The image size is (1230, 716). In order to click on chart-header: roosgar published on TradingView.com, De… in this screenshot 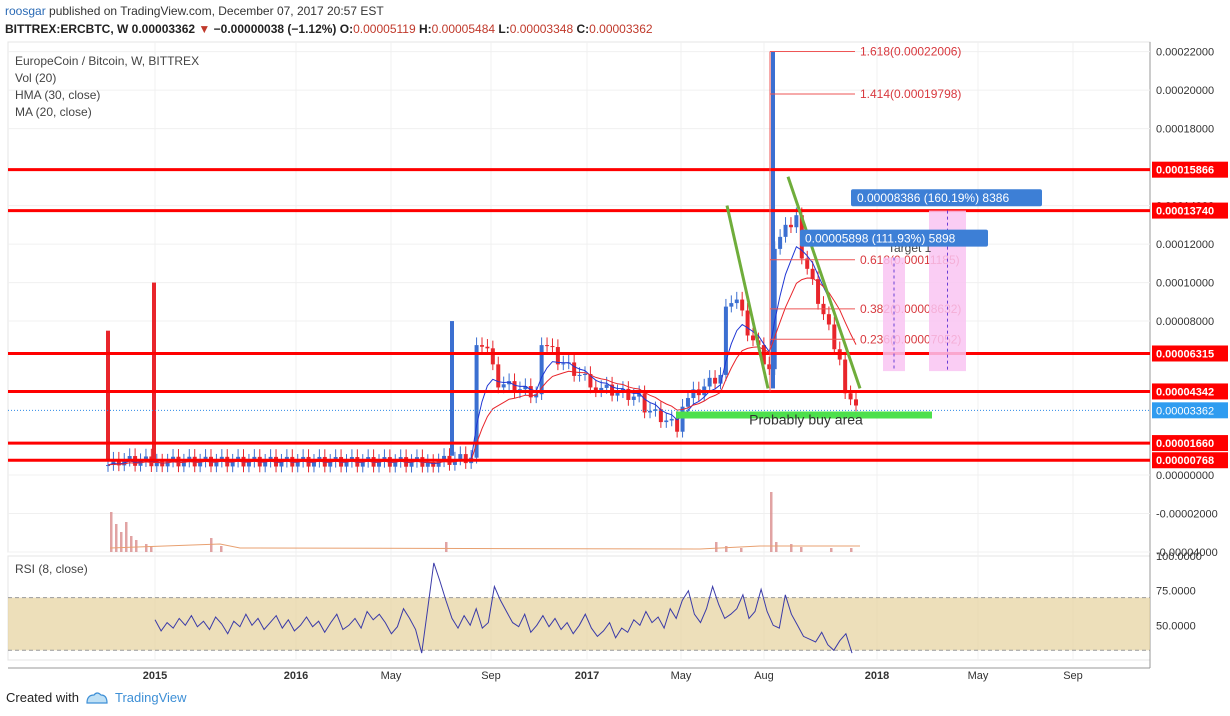, I will do `click(615, 20)`.